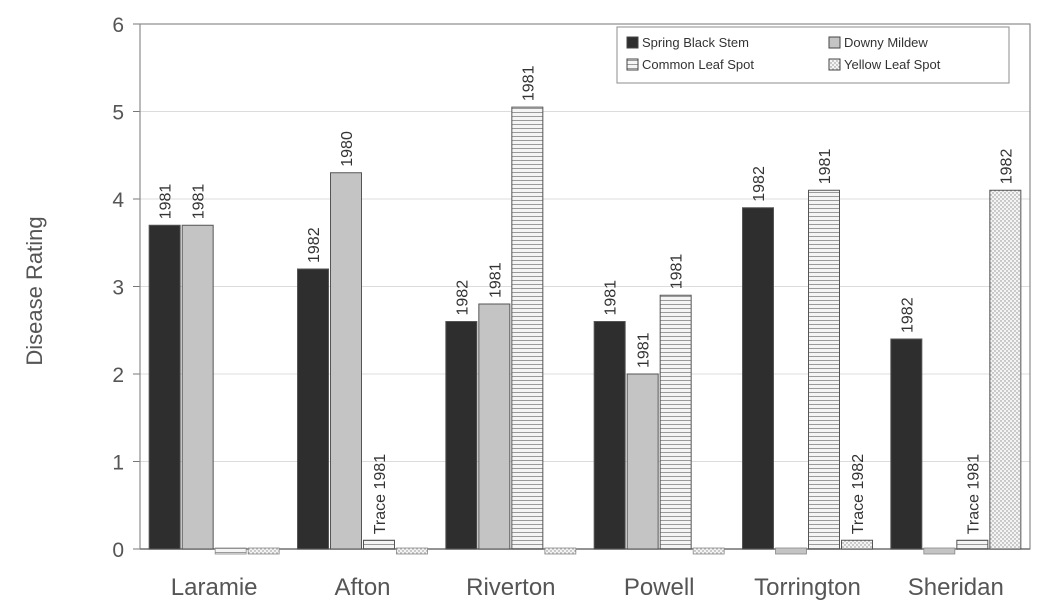 Image resolution: width=1037 pixels, height=611 pixels. I want to click on x-category-label: Sheridan, so click(956, 587).